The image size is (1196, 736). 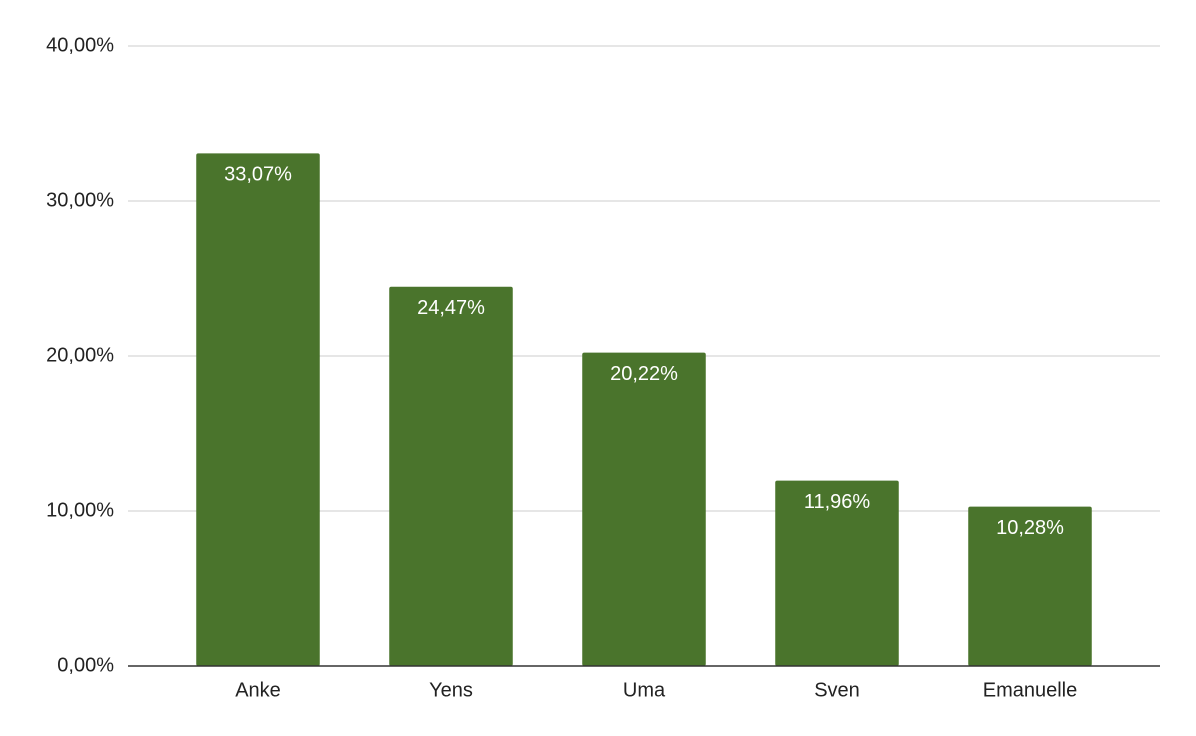 What do you see at coordinates (85, 665) in the screenshot?
I see `y-tick-label: 0,00%` at bounding box center [85, 665].